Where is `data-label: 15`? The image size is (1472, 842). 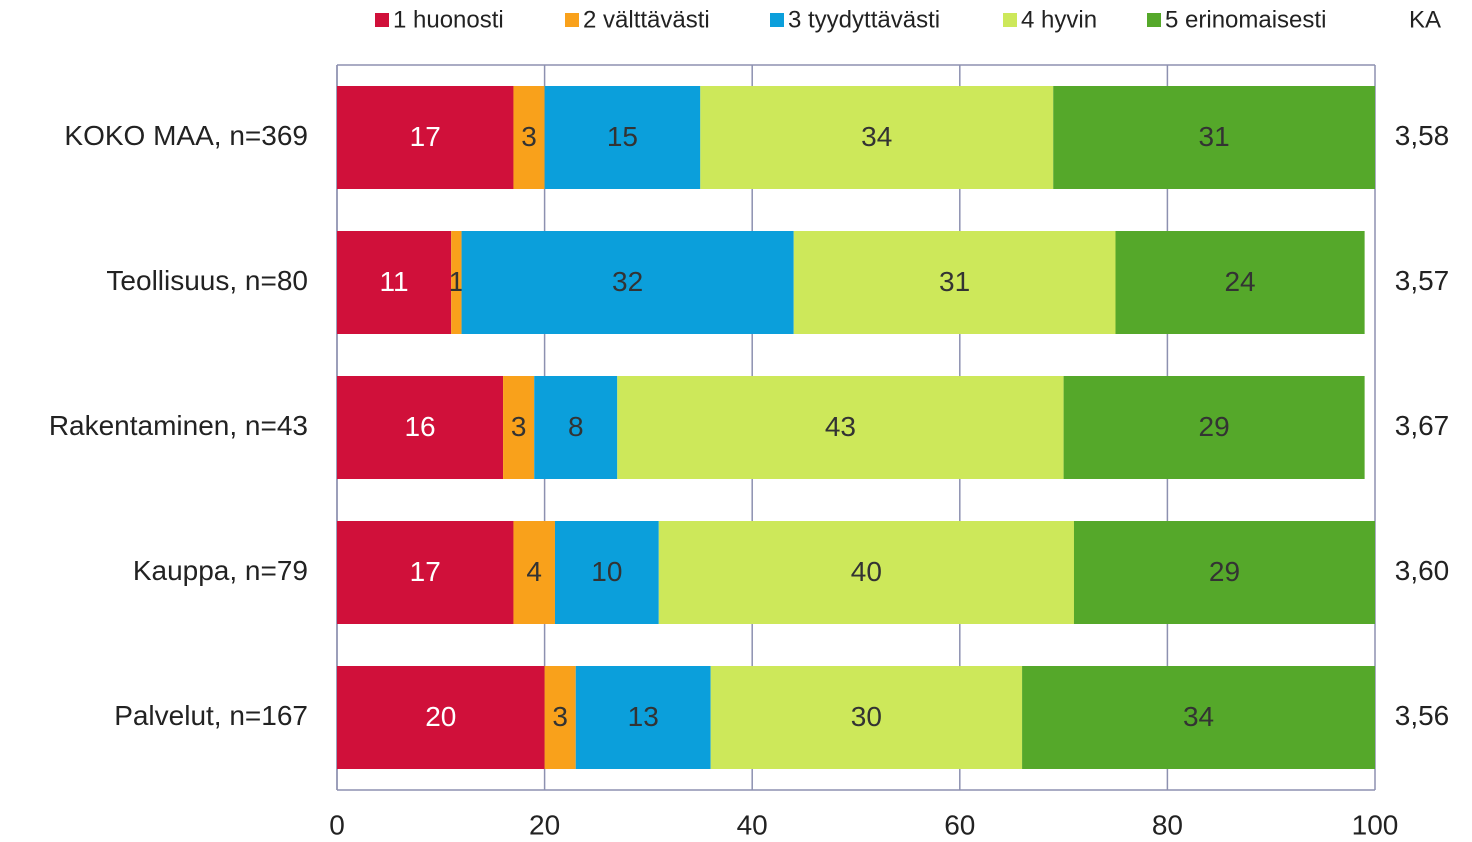
data-label: 15 is located at coordinates (622, 136).